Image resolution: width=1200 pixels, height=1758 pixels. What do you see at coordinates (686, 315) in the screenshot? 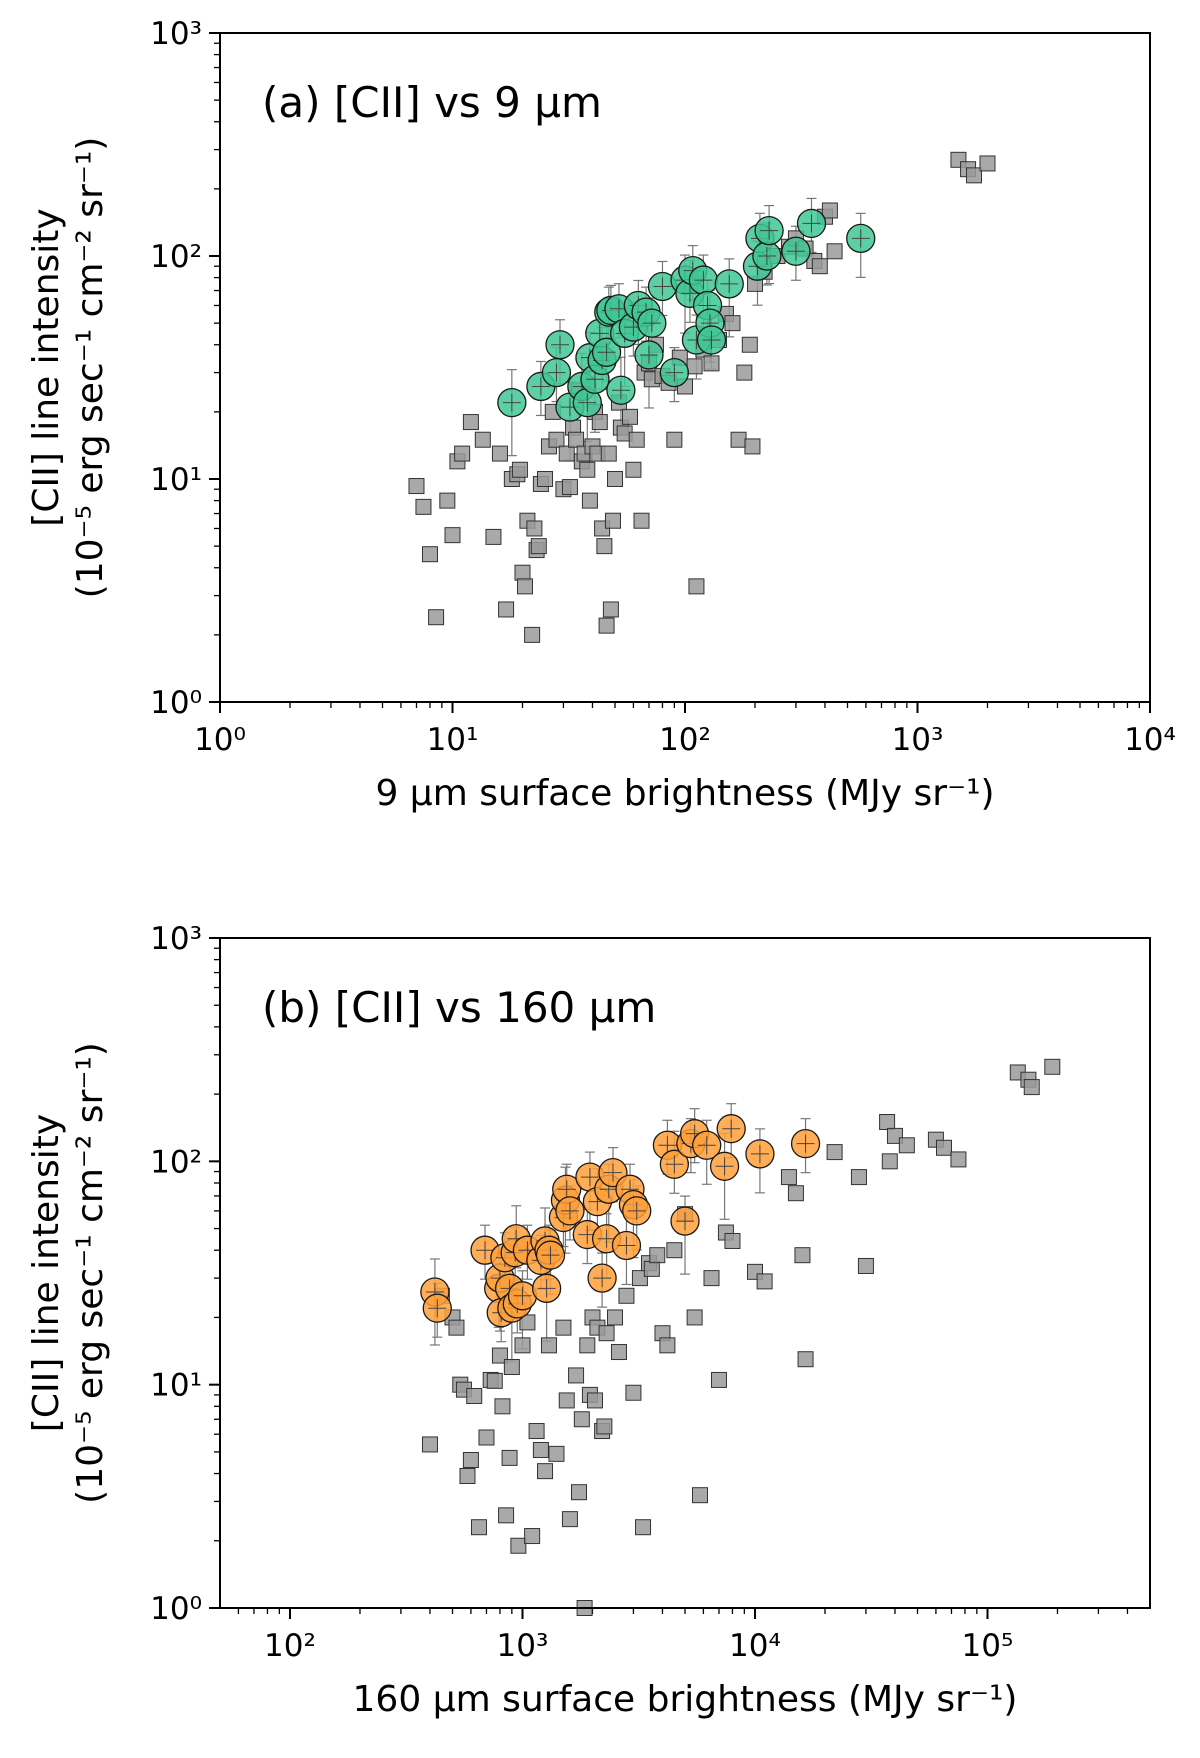
I see `panel-a-green-circles` at bounding box center [686, 315].